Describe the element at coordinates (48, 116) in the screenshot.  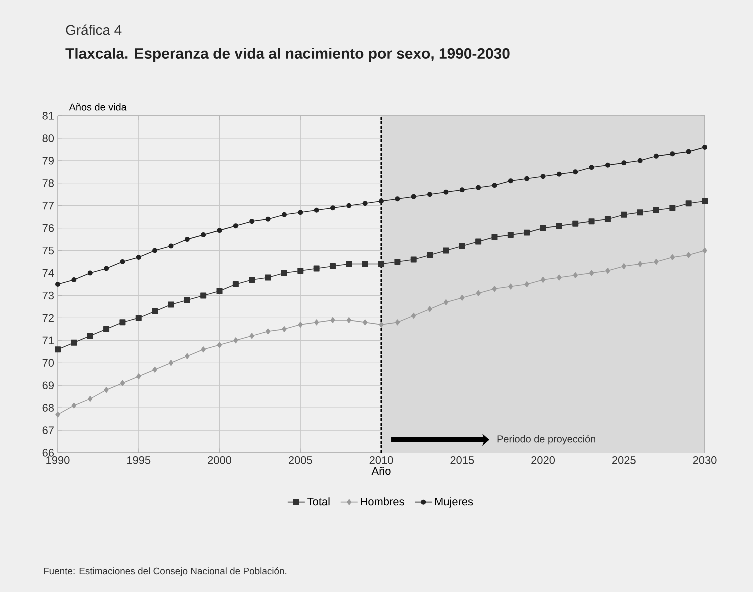
I see `y-tick-label: 81` at that location.